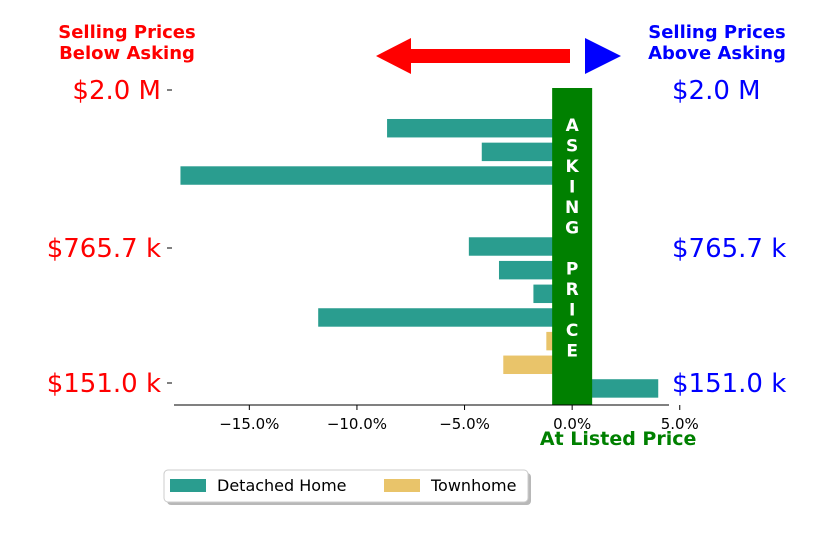 The height and width of the screenshot is (541, 834). I want to click on y-tick-label-right: $151.0 k, so click(729, 384).